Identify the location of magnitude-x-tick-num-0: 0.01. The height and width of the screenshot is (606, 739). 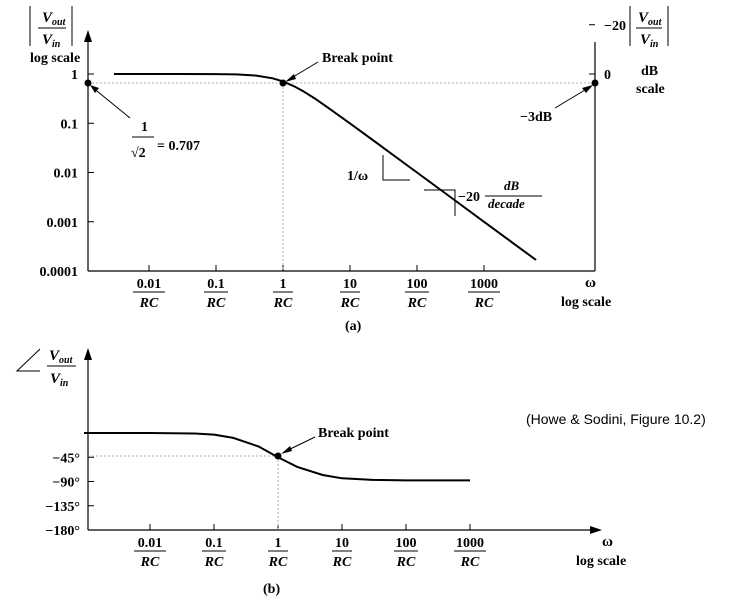
(149, 284).